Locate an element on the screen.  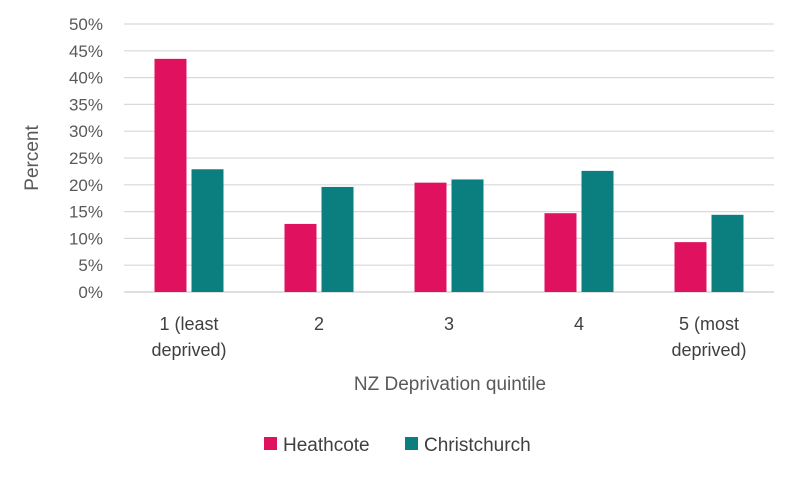
y-tick-label: 50% is located at coordinates (86, 24).